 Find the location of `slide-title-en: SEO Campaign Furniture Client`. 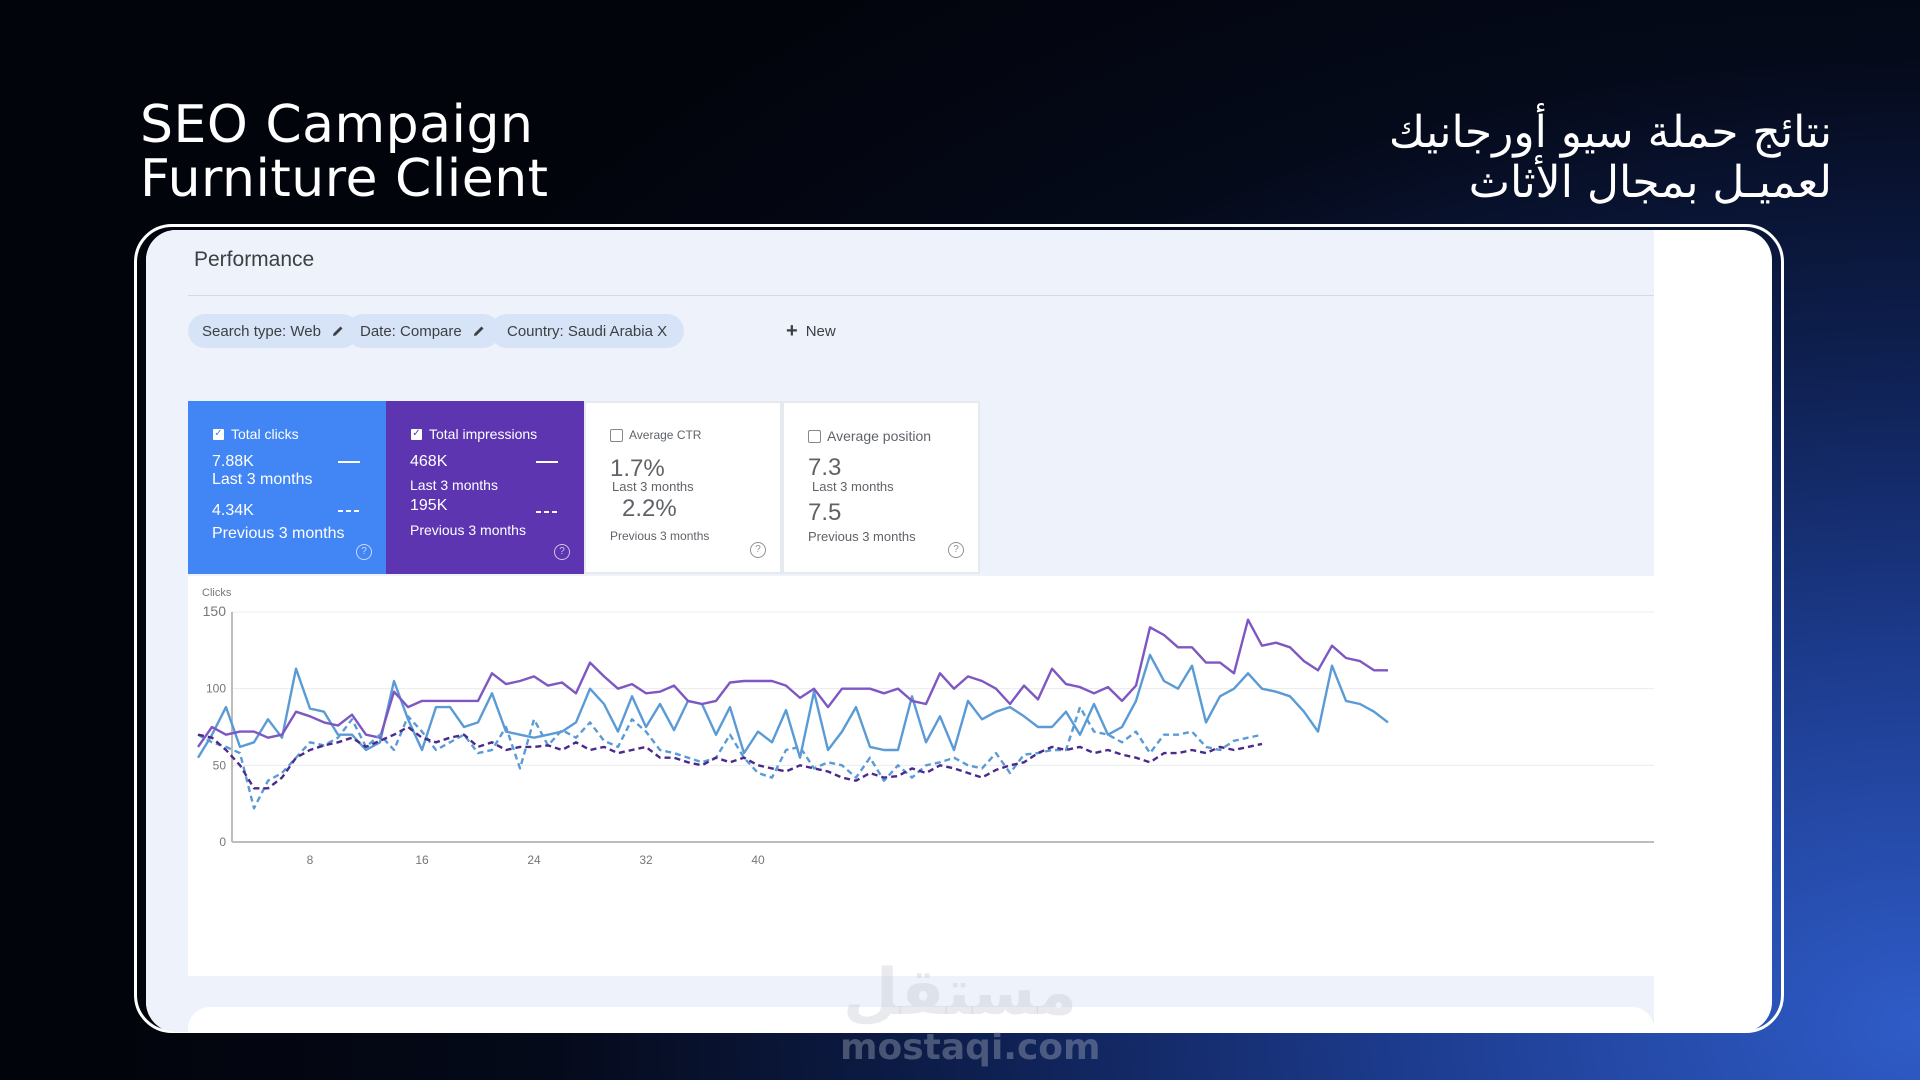

slide-title-en: SEO Campaign Furniture Client is located at coordinates (344, 152).